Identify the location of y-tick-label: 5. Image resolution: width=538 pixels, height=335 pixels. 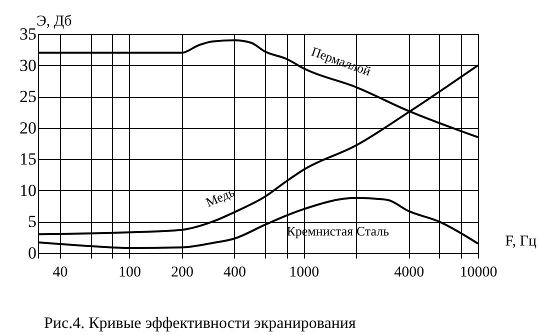
(32, 222).